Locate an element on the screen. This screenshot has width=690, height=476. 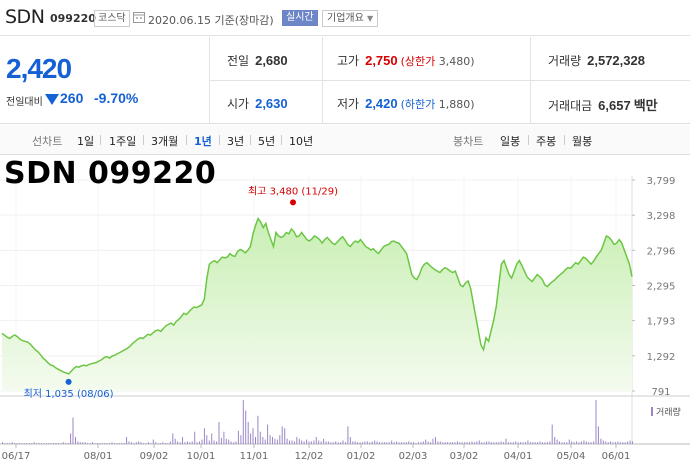
chevron-down-icon: ▼ is located at coordinates (370, 18).